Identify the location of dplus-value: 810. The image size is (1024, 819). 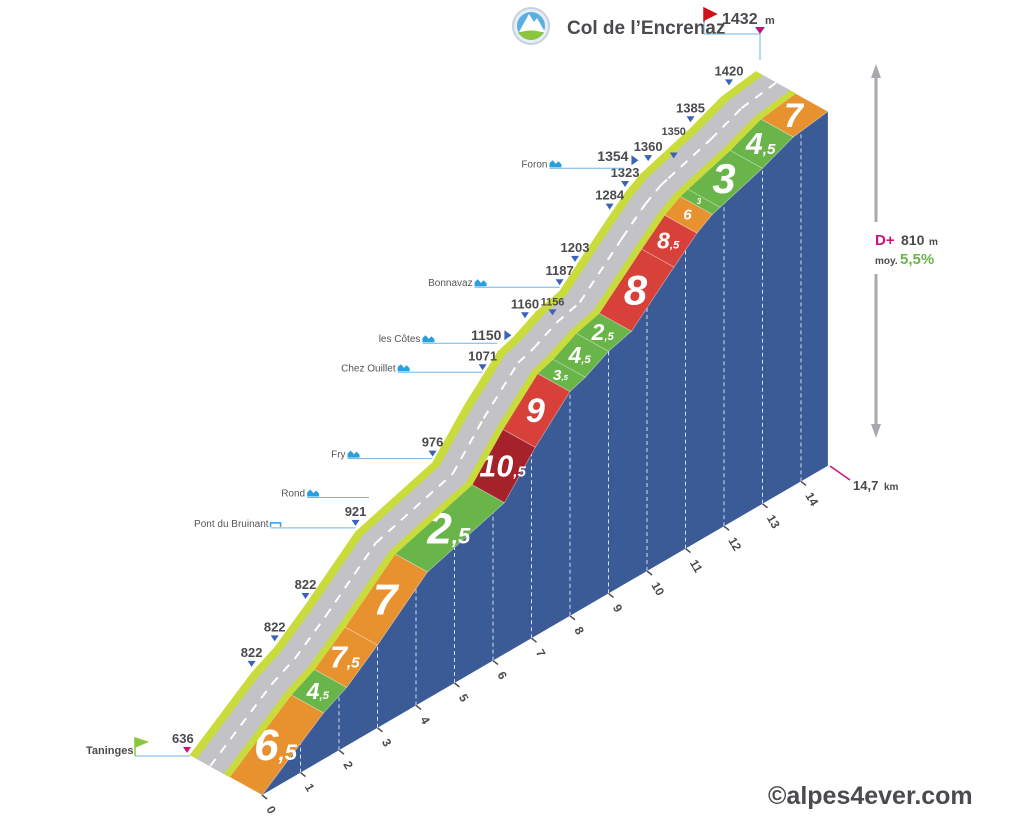
(913, 240).